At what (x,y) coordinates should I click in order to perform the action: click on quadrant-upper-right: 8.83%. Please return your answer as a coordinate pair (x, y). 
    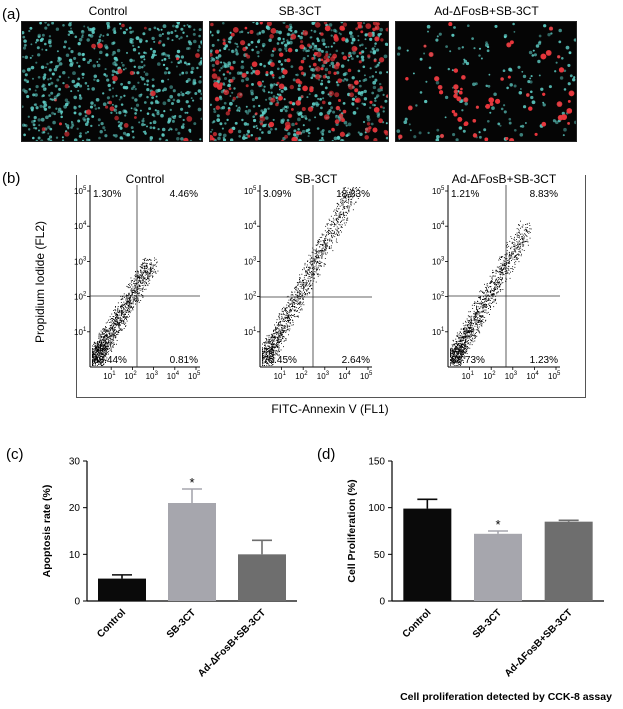
    Looking at the image, I should click on (544, 194).